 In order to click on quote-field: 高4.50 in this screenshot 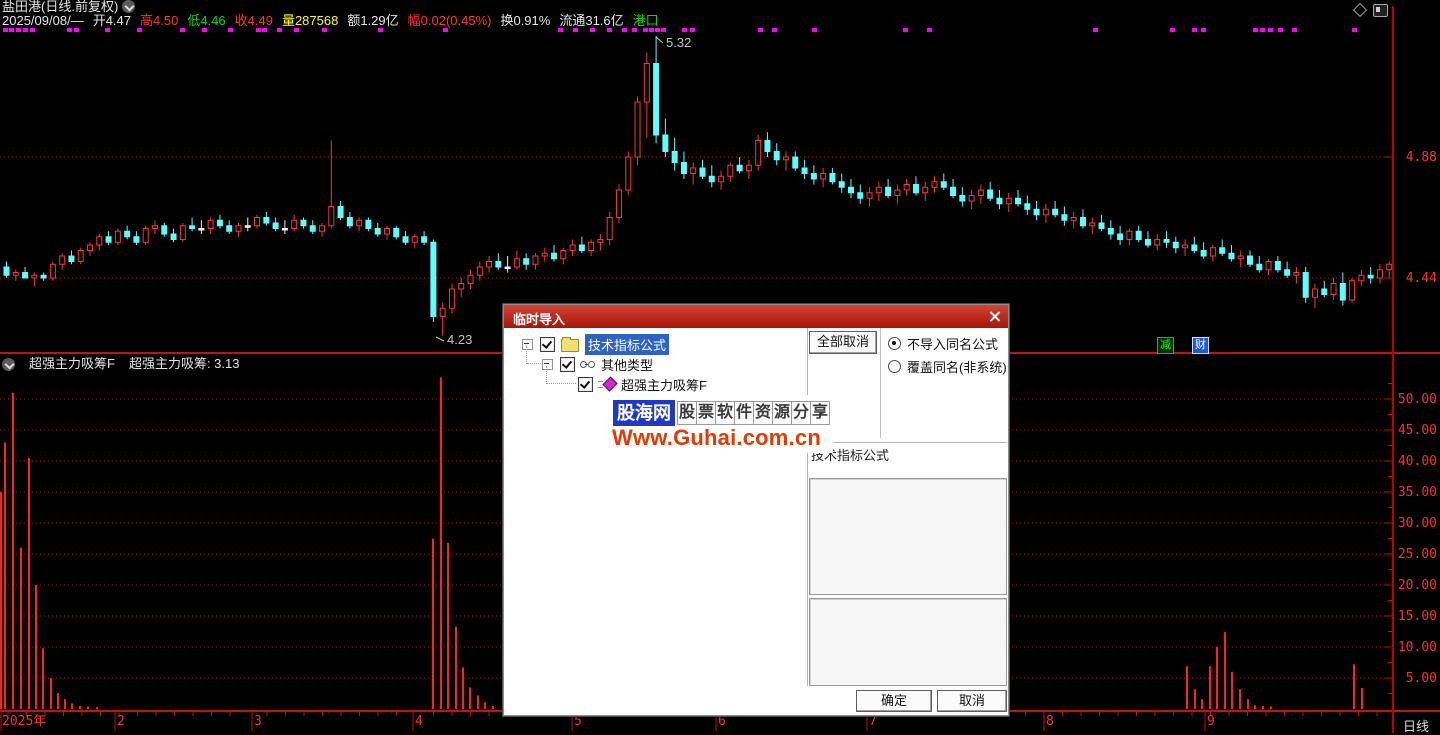, I will do `click(159, 20)`.